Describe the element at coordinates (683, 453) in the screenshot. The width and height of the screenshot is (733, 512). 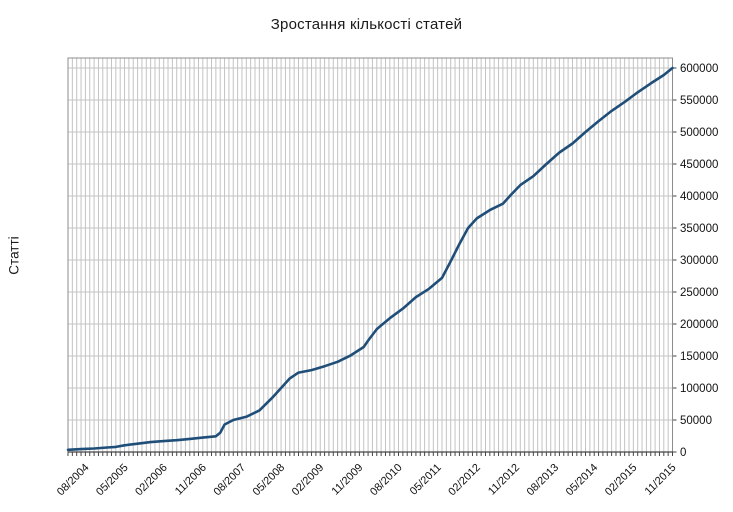
I see `y-tick-label: 0` at that location.